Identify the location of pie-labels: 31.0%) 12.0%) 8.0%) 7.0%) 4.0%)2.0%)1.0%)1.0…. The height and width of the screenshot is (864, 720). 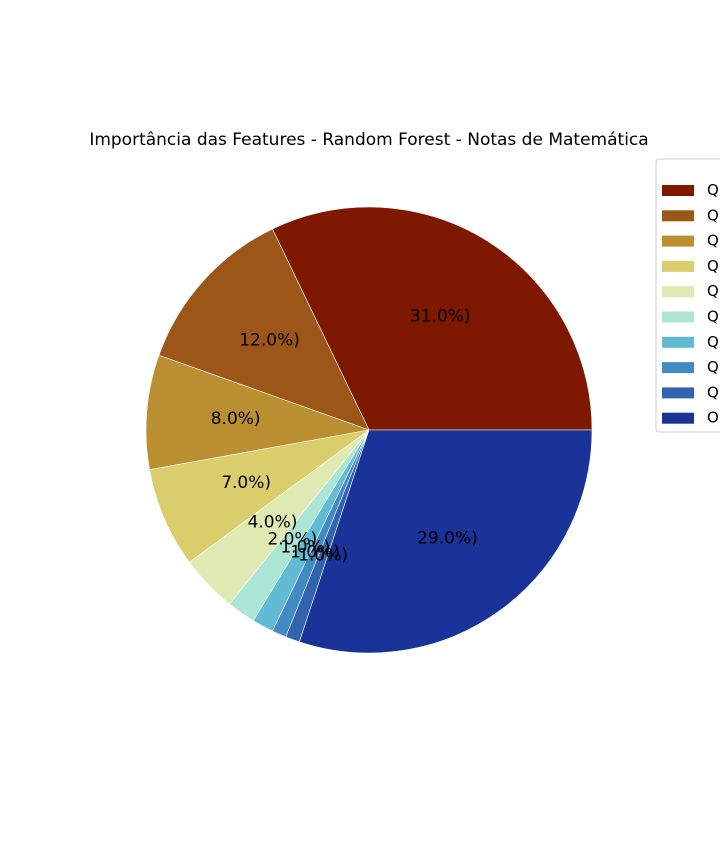
(344, 436).